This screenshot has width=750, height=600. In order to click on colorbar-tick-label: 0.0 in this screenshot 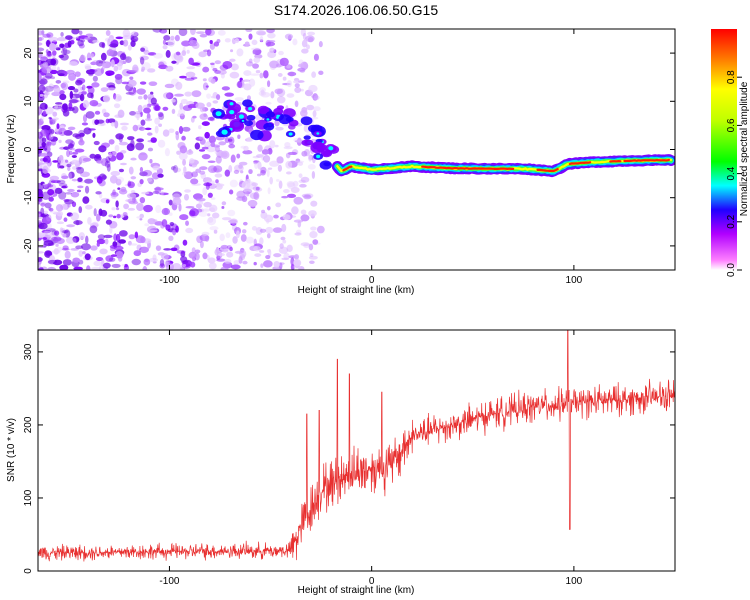, I will do `click(731, 270)`.